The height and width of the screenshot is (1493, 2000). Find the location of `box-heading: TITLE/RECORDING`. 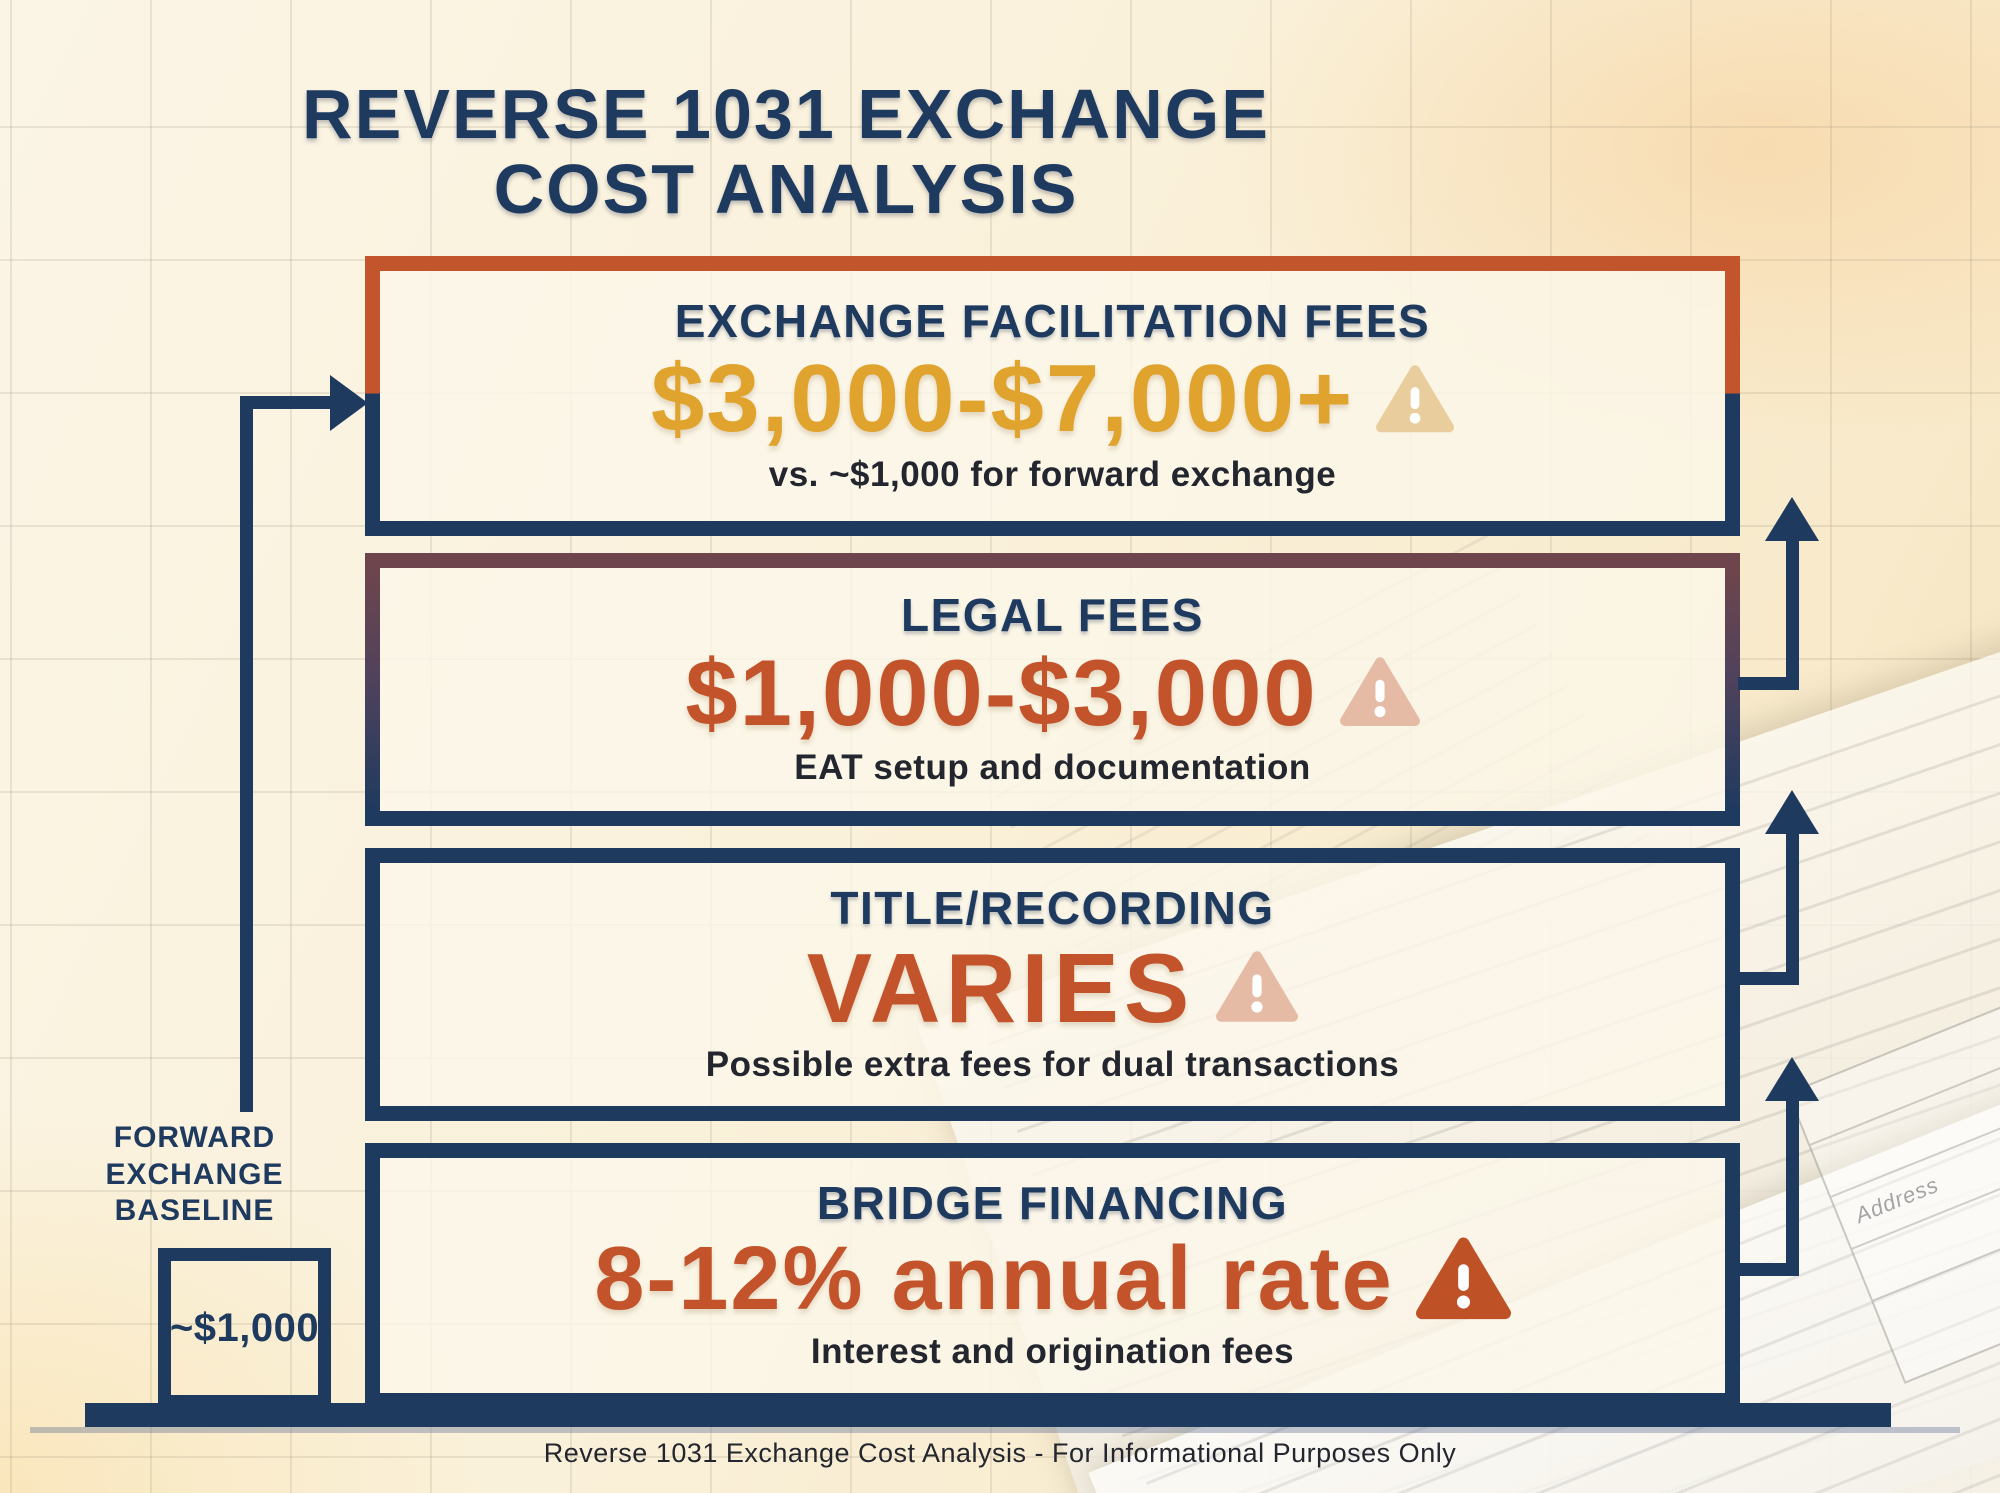

box-heading: TITLE/RECORDING is located at coordinates (1052, 908).